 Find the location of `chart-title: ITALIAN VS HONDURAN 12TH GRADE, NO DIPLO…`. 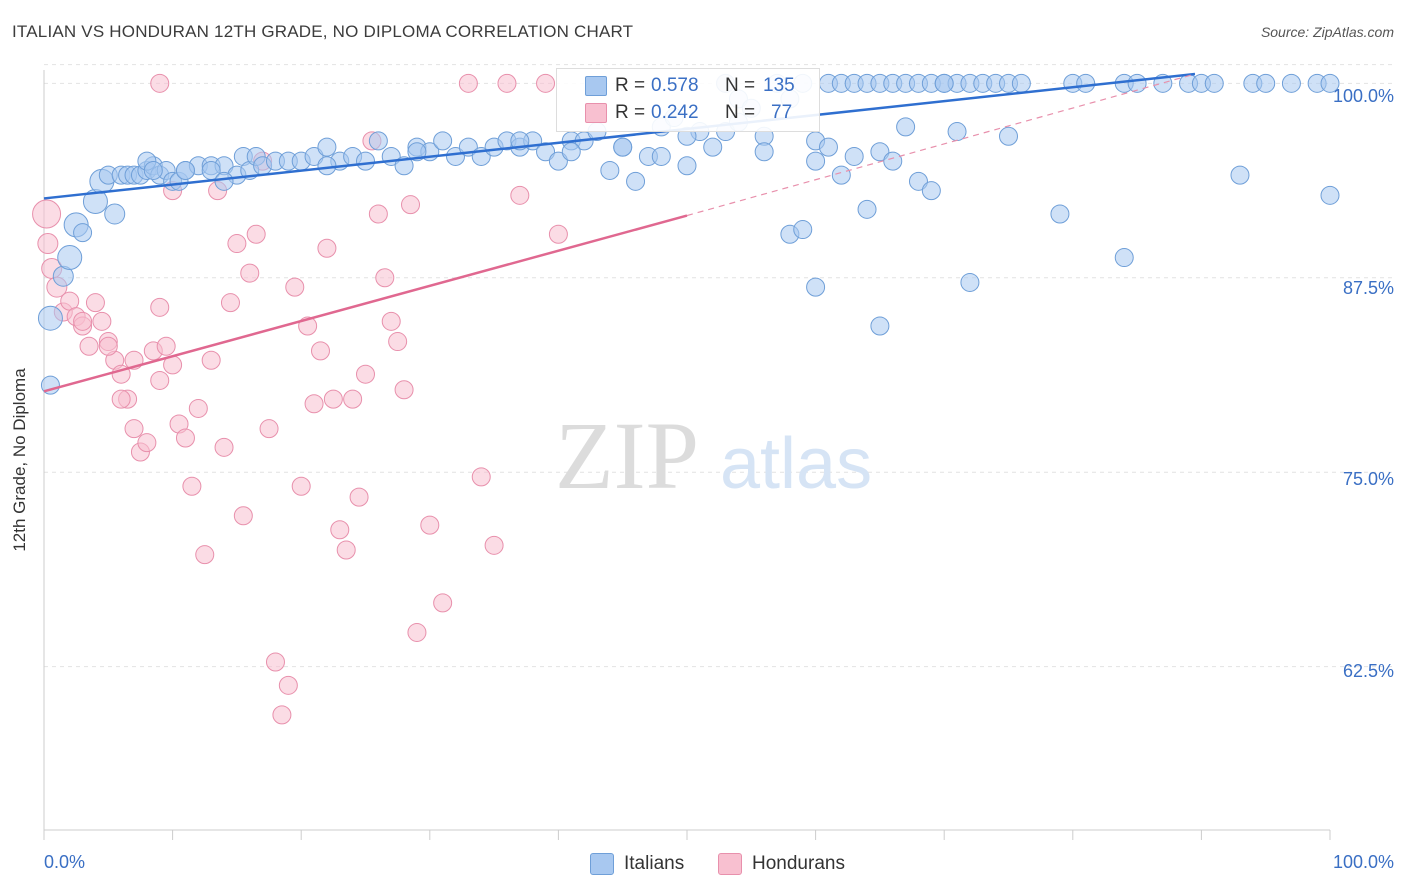

chart-title: ITALIAN VS HONDURAN 12TH GRADE, NO DIPLO… is located at coordinates (323, 31).